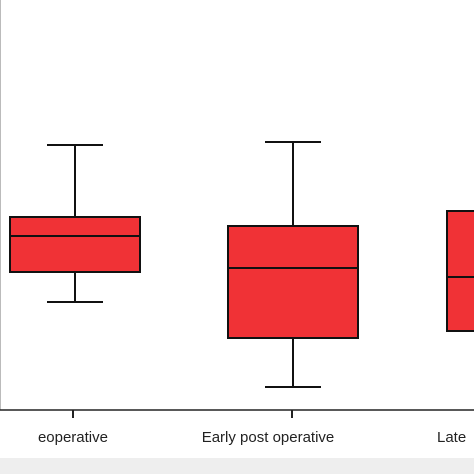 Image resolution: width=474 pixels, height=474 pixels. What do you see at coordinates (237, 466) in the screenshot?
I see `footer-band` at bounding box center [237, 466].